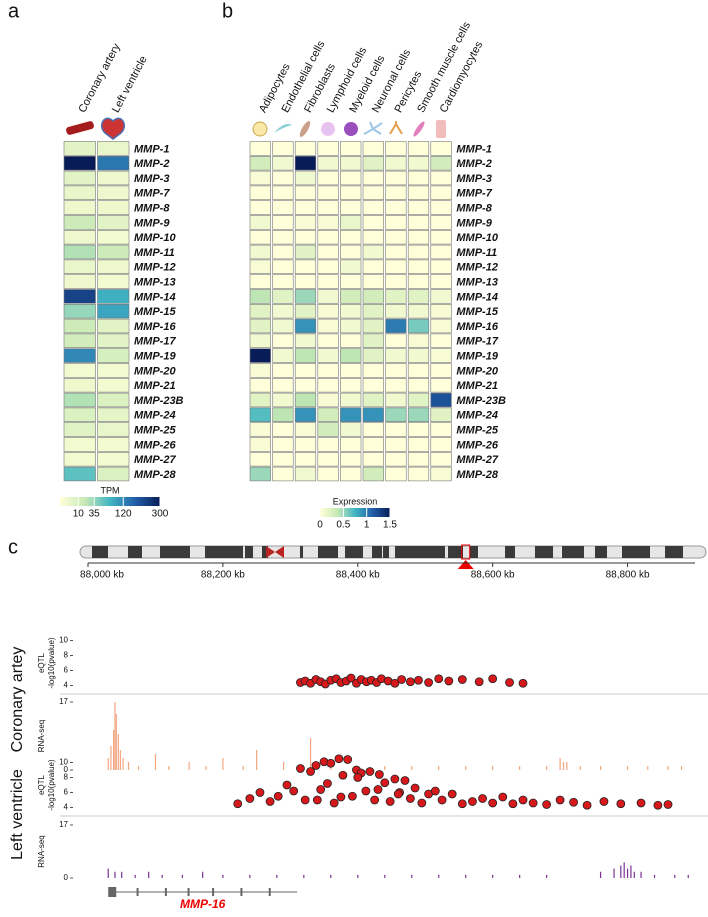 This screenshot has width=708, height=917. What do you see at coordinates (155, 371) in the screenshot?
I see `row-label: MMP-20` at bounding box center [155, 371].